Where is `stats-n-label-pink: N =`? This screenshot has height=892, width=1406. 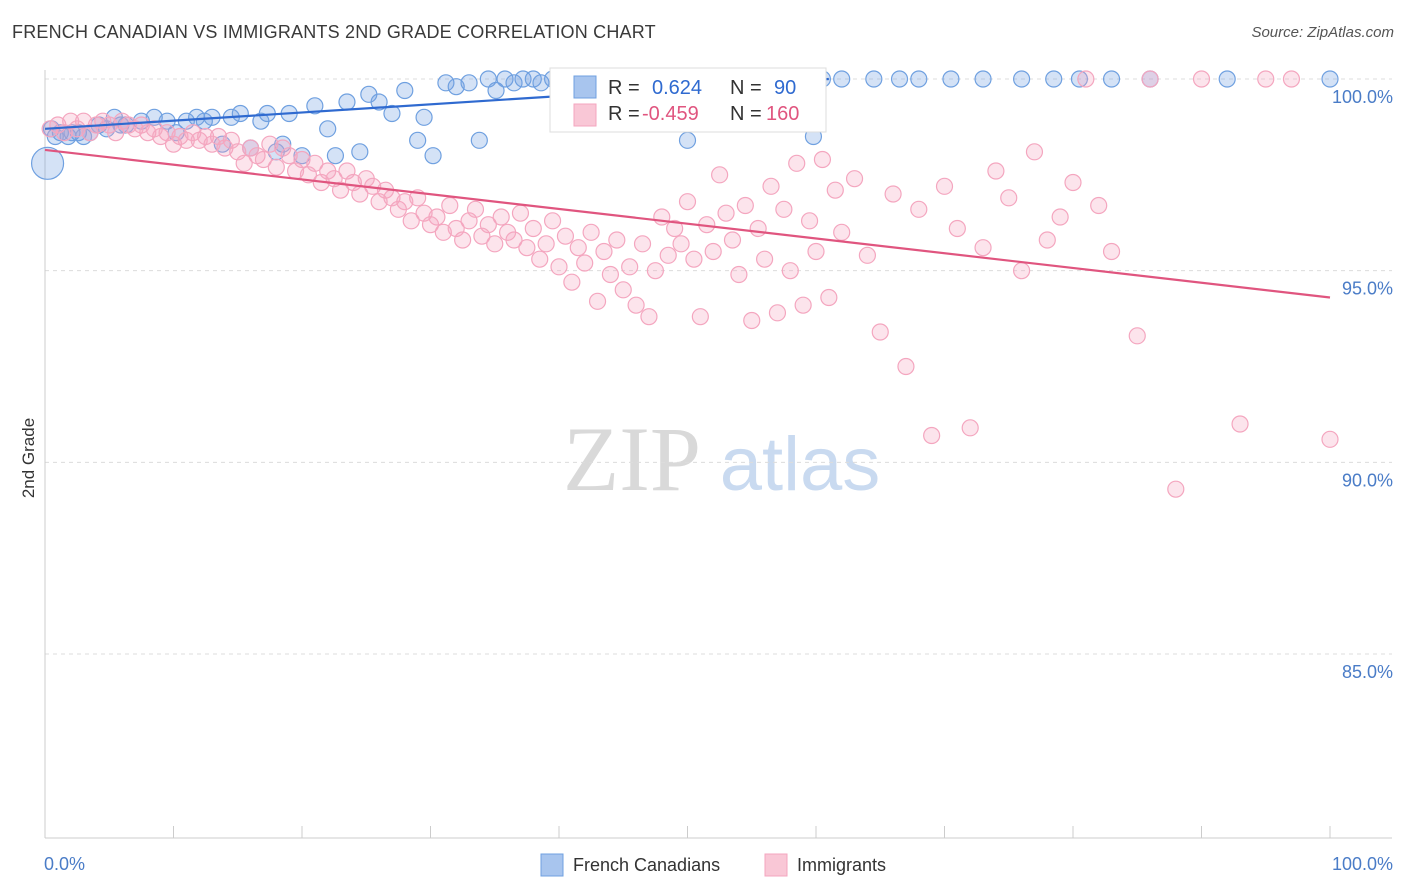 stats-n-label-pink: N = is located at coordinates (746, 114).